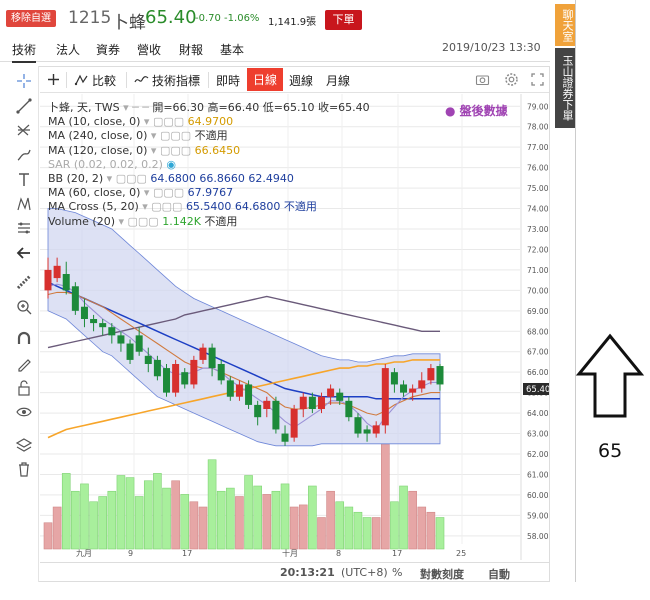 The width and height of the screenshot is (650, 600). I want to click on x-tick-label: 9, so click(130, 553).